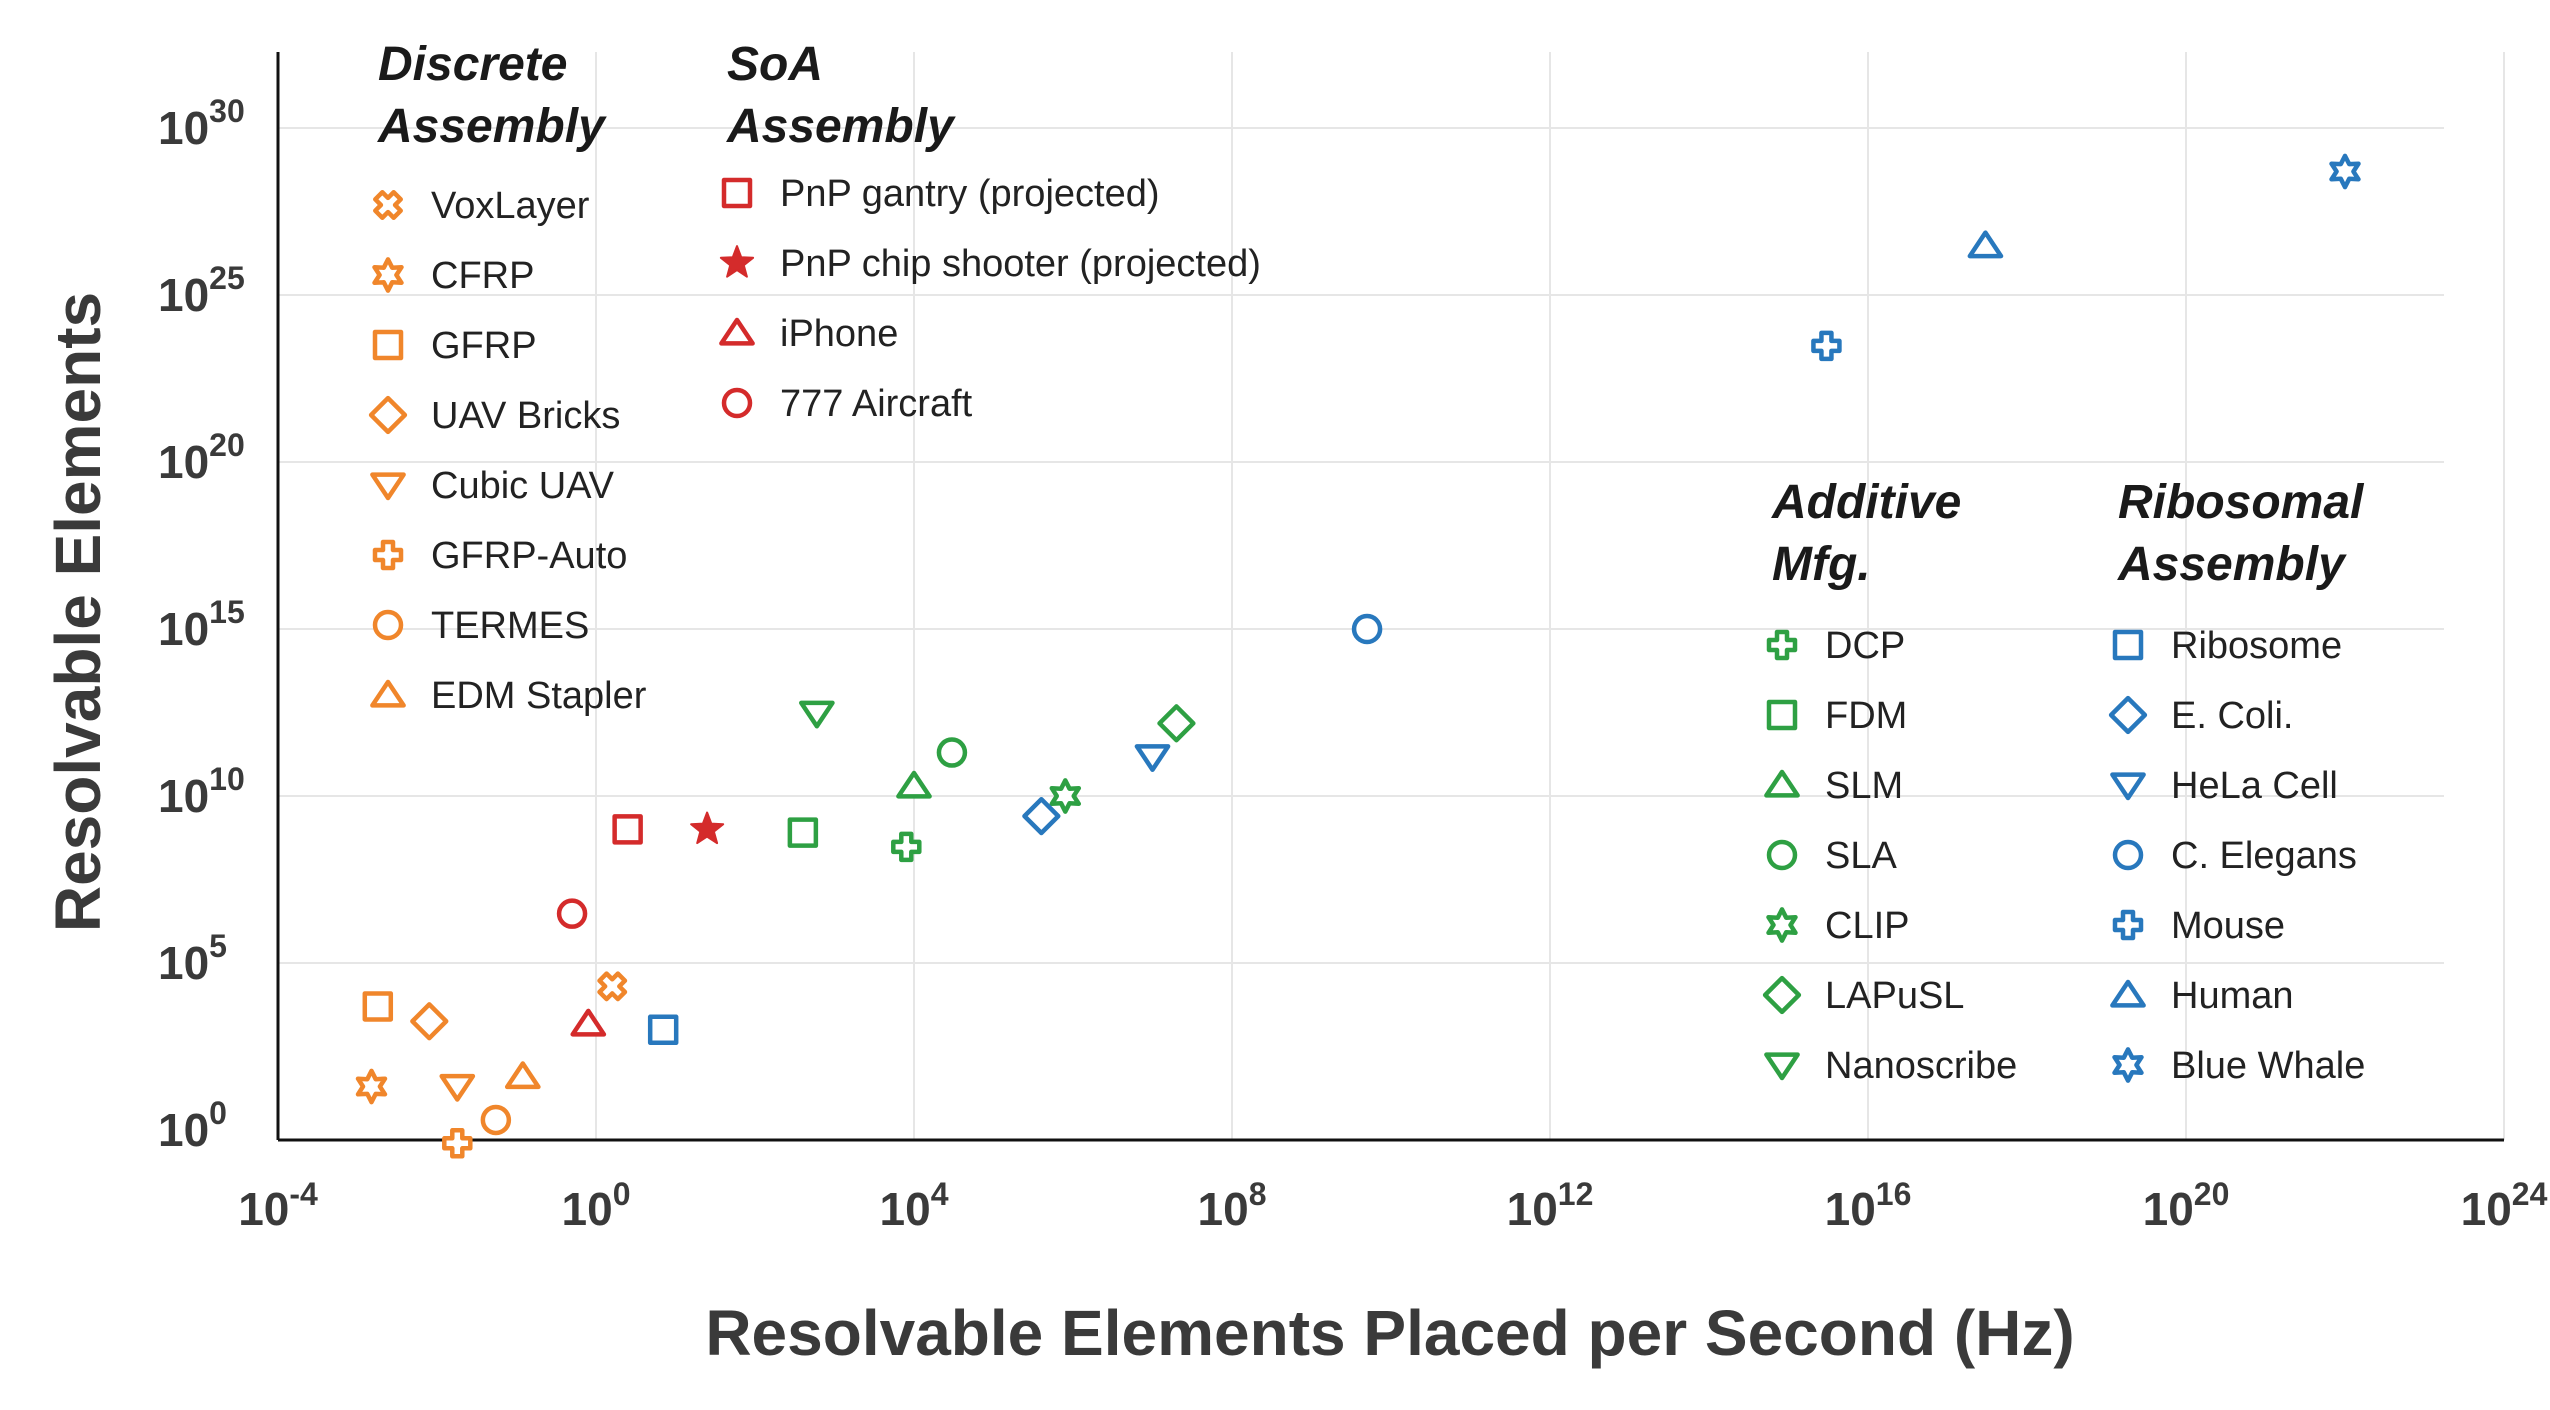 The height and width of the screenshot is (1410, 2550). Describe the element at coordinates (388, 275) in the screenshot. I see `legend-marker-cfrp` at that location.